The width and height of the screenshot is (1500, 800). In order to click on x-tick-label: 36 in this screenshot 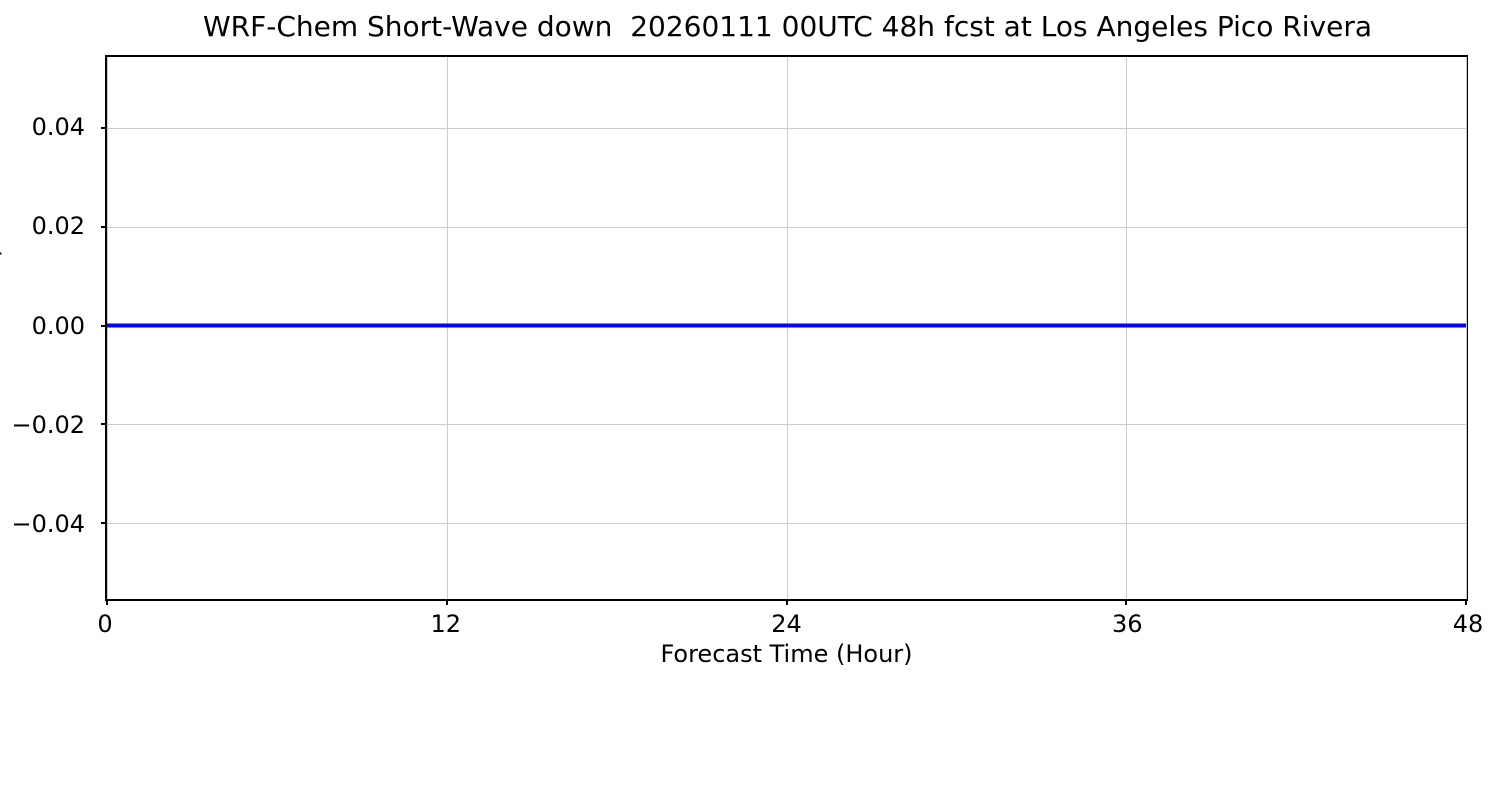, I will do `click(1127, 624)`.